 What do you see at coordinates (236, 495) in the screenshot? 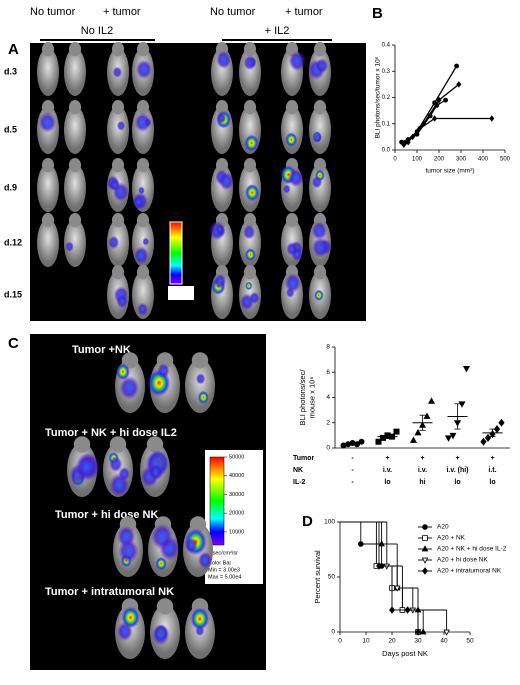
I see `colorbar-tick-label: 30000` at bounding box center [236, 495].